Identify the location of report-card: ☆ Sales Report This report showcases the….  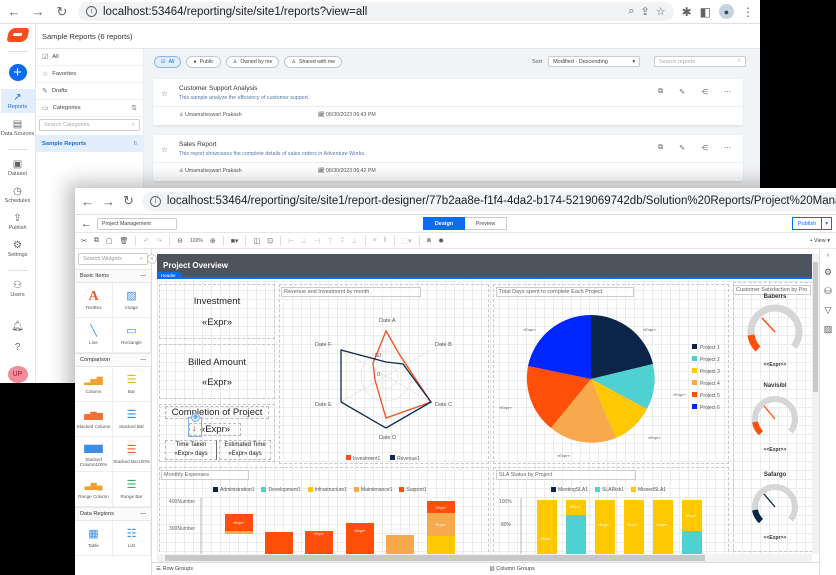
(448, 158).